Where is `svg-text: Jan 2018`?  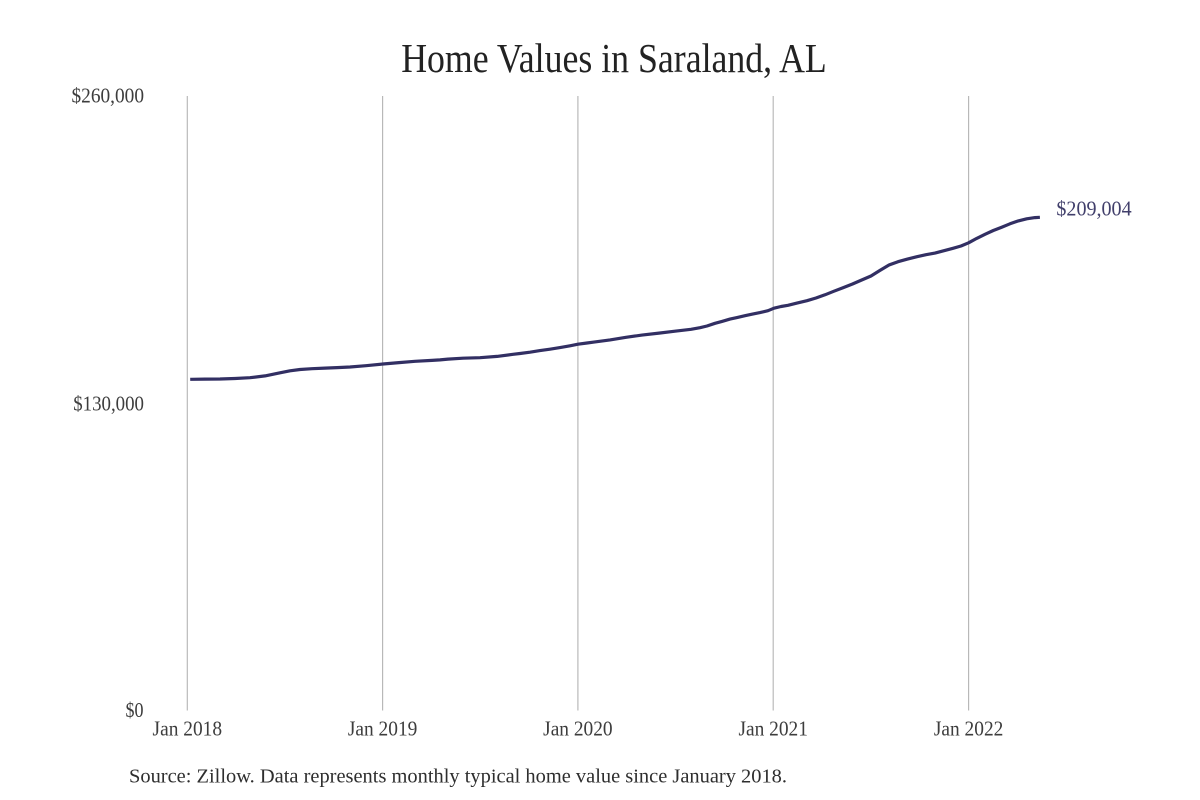
svg-text: Jan 2018 is located at coordinates (188, 729).